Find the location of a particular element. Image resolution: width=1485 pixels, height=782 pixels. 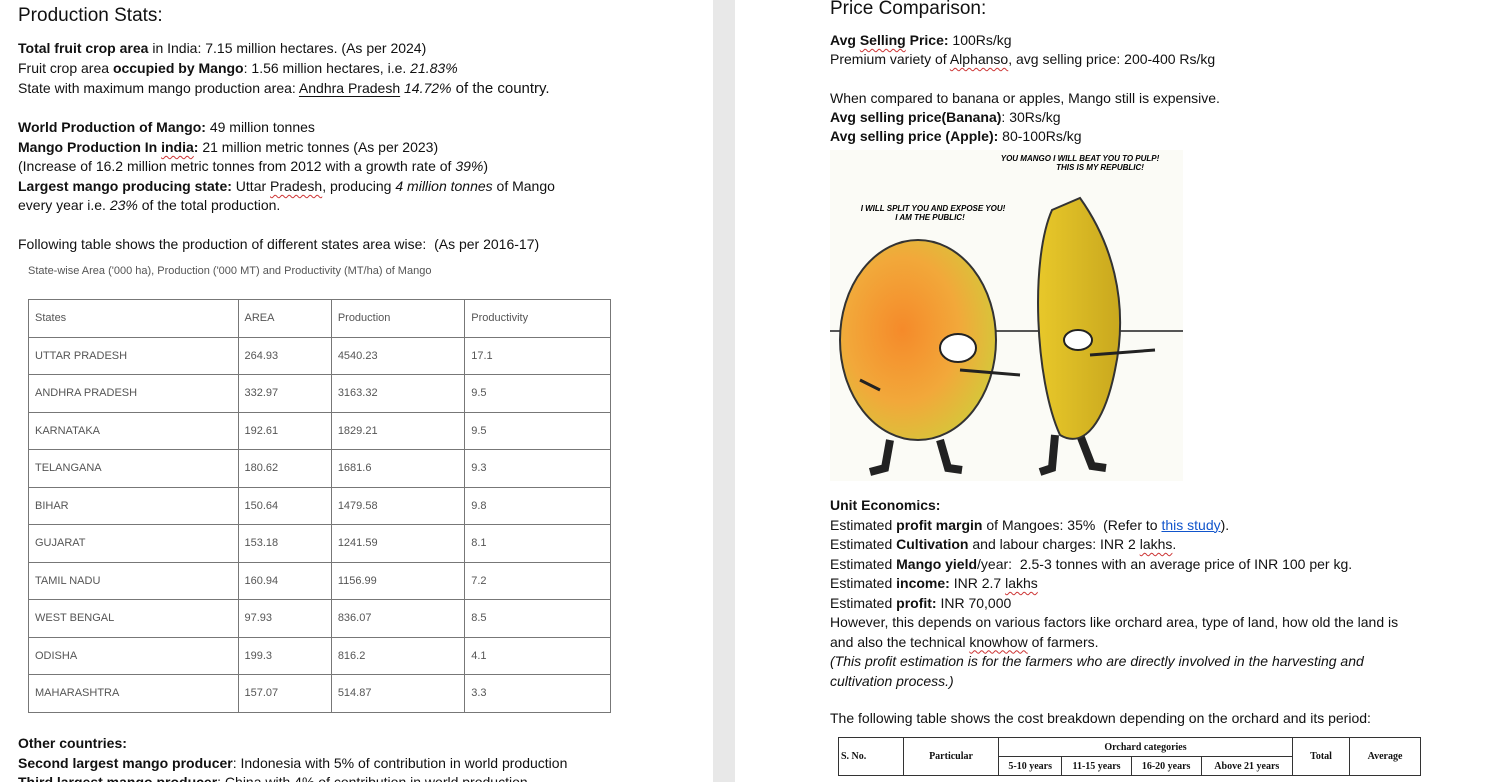

speech: I WILL SPLIT YOU AND EXPOSE YOU! is located at coordinates (933, 208).